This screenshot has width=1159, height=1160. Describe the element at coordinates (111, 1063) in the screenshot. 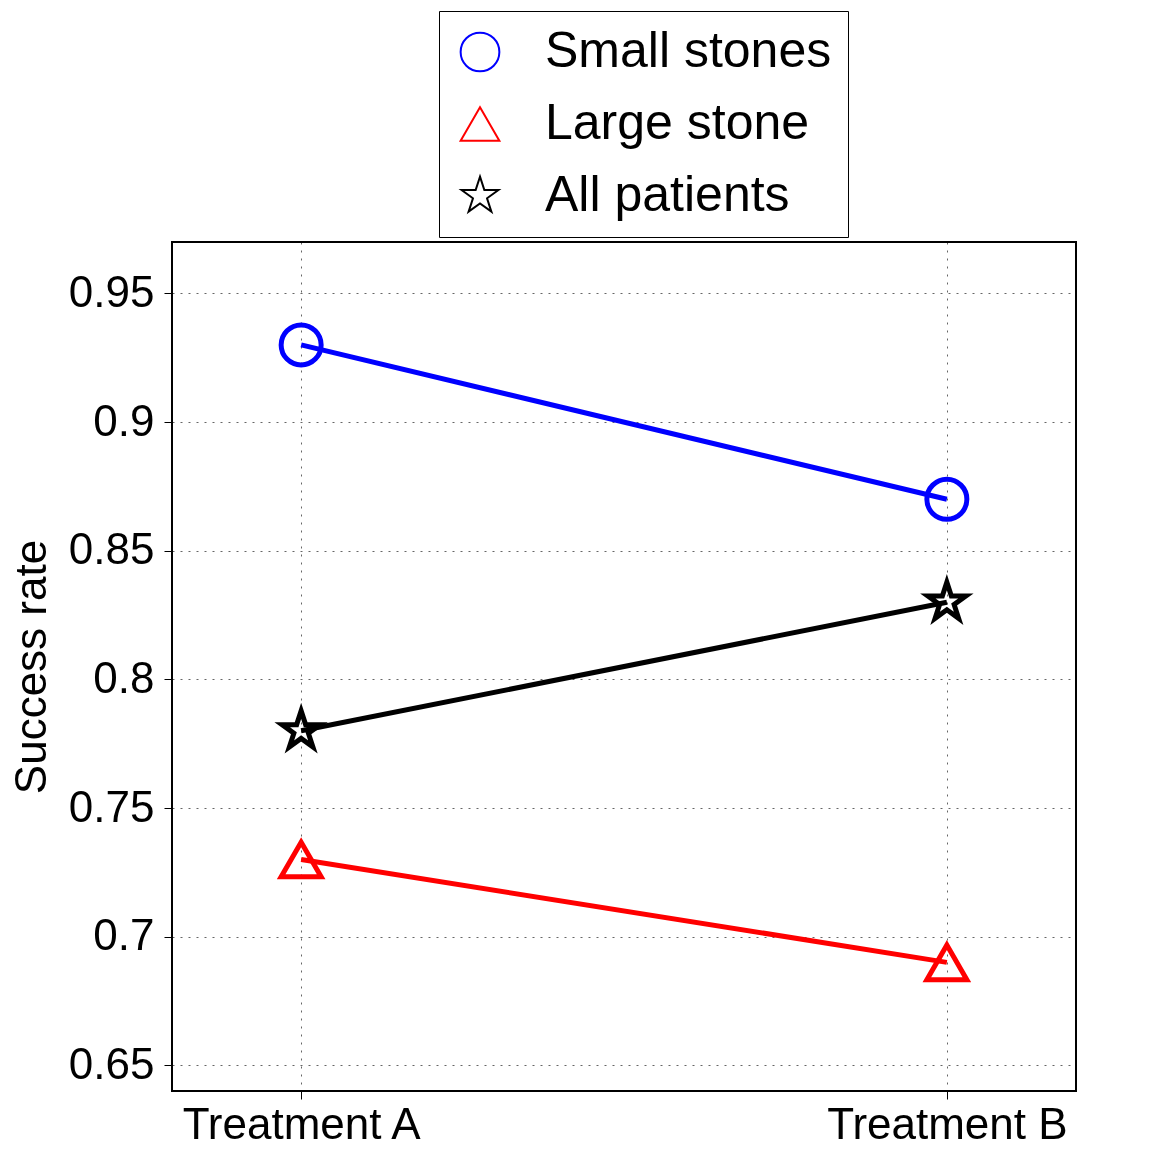

I see `y-tick-label: 0.65` at that location.